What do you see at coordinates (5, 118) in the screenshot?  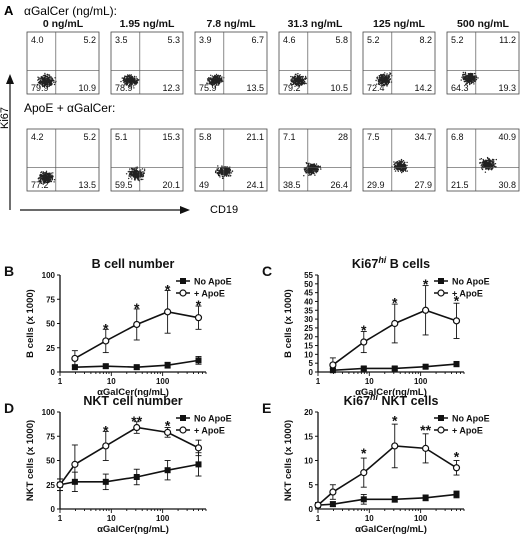 I see `ki67-axis-label: Ki67` at bounding box center [5, 118].